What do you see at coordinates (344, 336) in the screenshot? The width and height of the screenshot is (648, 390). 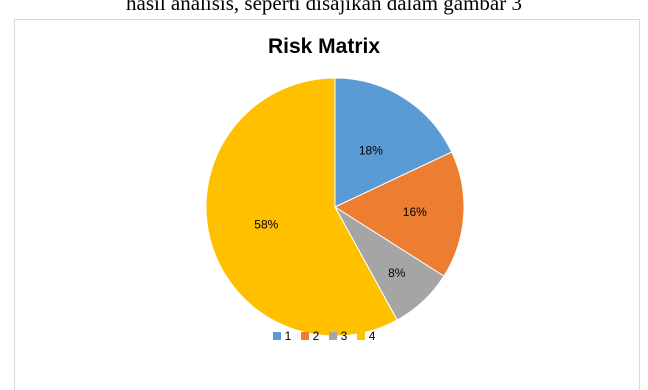 I see `legend-label-3: 3` at bounding box center [344, 336].